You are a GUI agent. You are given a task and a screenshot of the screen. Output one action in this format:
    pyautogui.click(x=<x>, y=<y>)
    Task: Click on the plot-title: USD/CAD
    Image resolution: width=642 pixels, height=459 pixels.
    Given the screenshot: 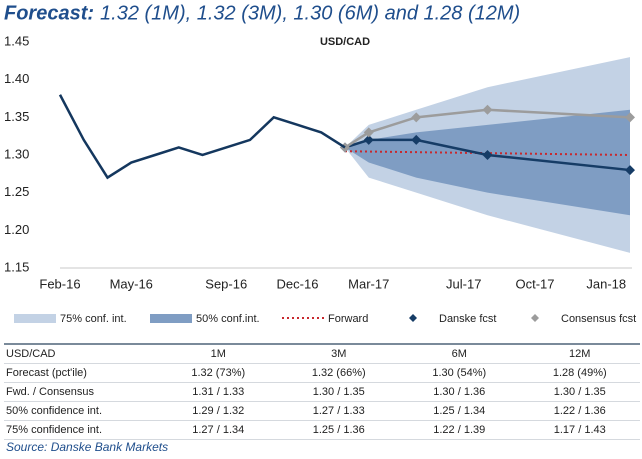 What is the action you would take?
    pyautogui.click(x=345, y=42)
    